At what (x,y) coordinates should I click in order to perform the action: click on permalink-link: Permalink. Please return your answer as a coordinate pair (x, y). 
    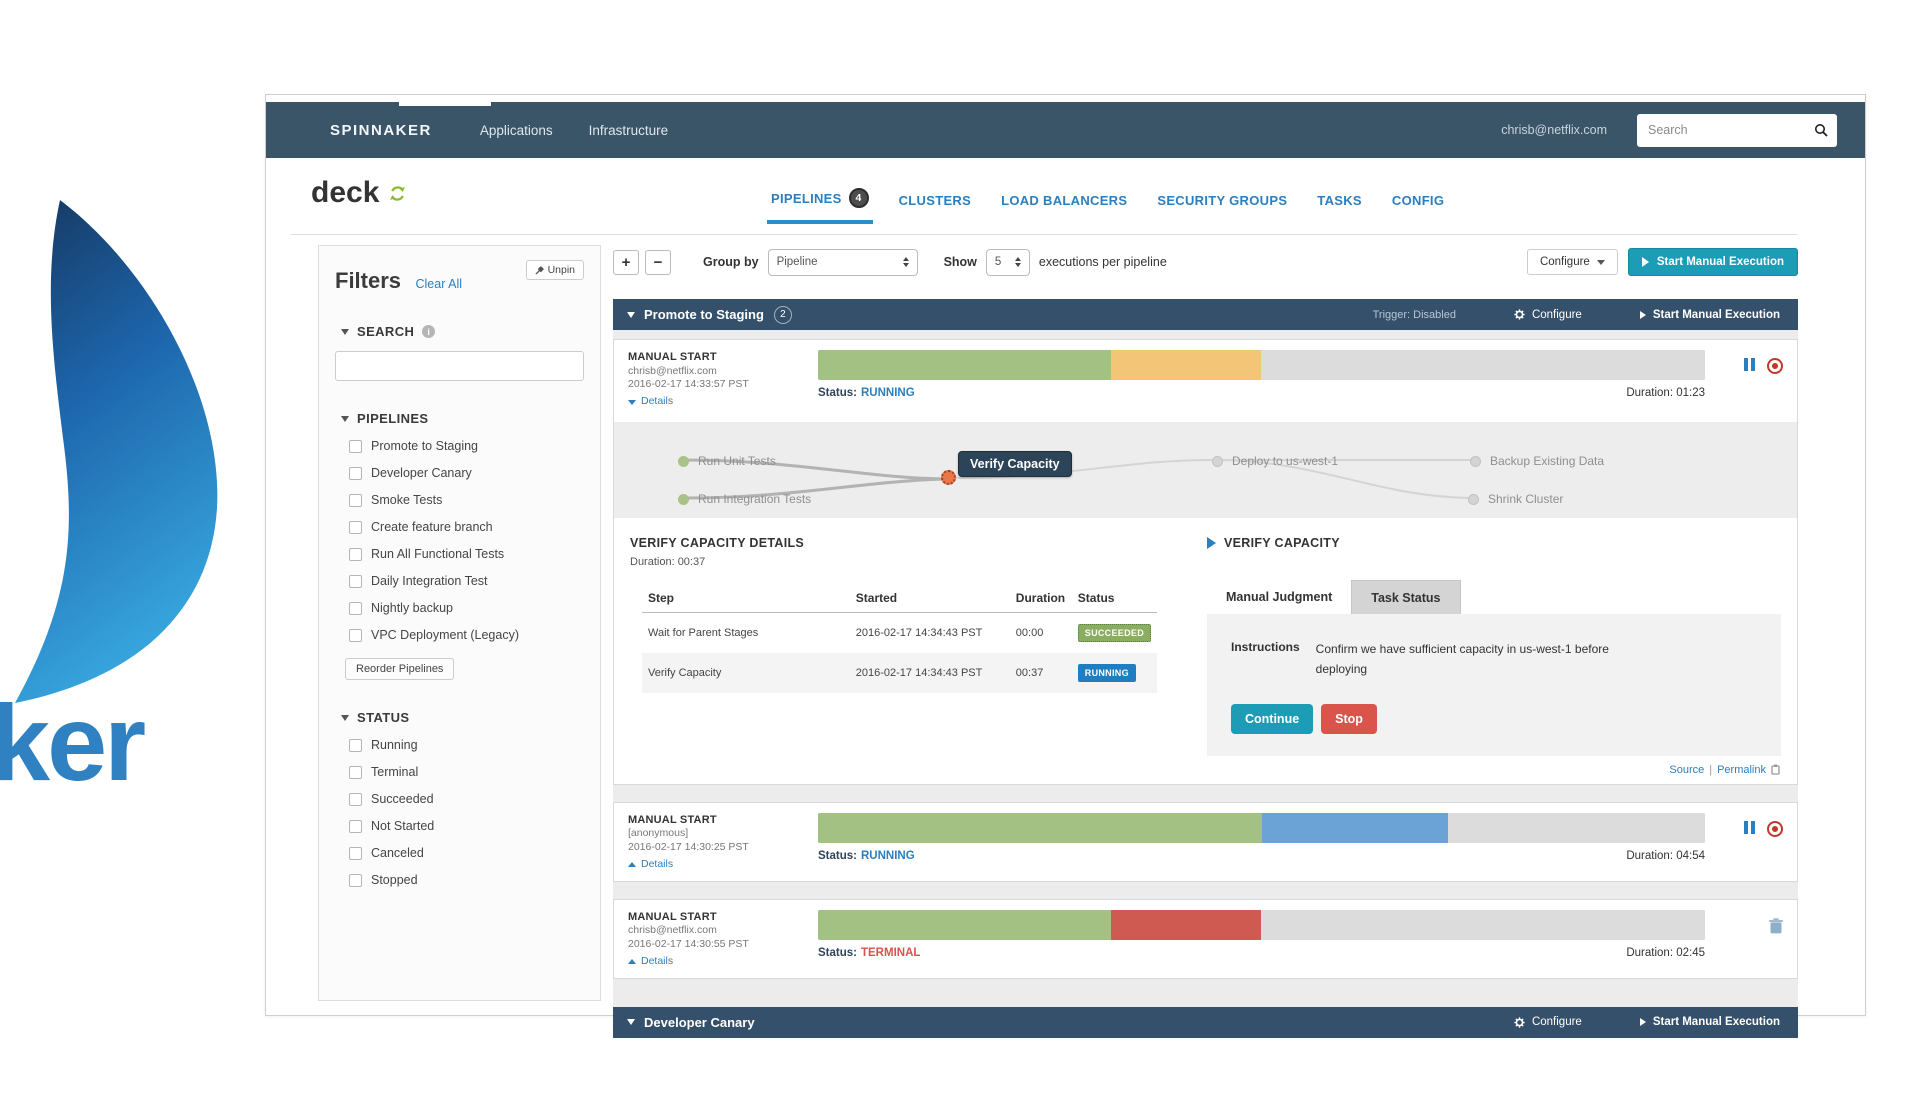
    Looking at the image, I should click on (1741, 769).